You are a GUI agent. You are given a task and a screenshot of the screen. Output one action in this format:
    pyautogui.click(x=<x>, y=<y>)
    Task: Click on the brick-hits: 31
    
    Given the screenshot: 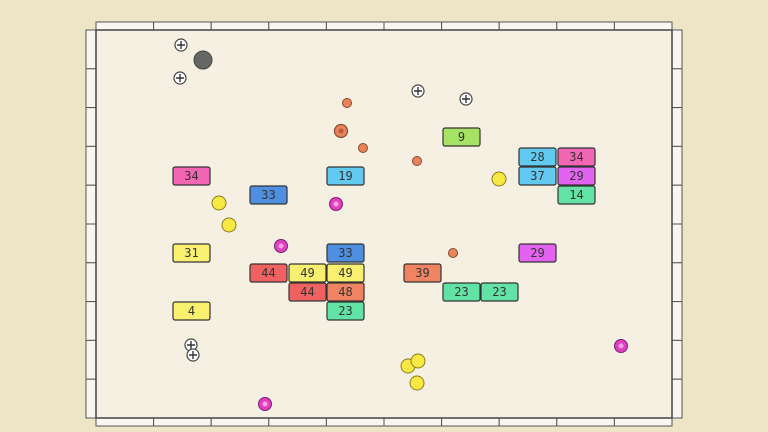 What is the action you would take?
    pyautogui.click(x=191, y=253)
    